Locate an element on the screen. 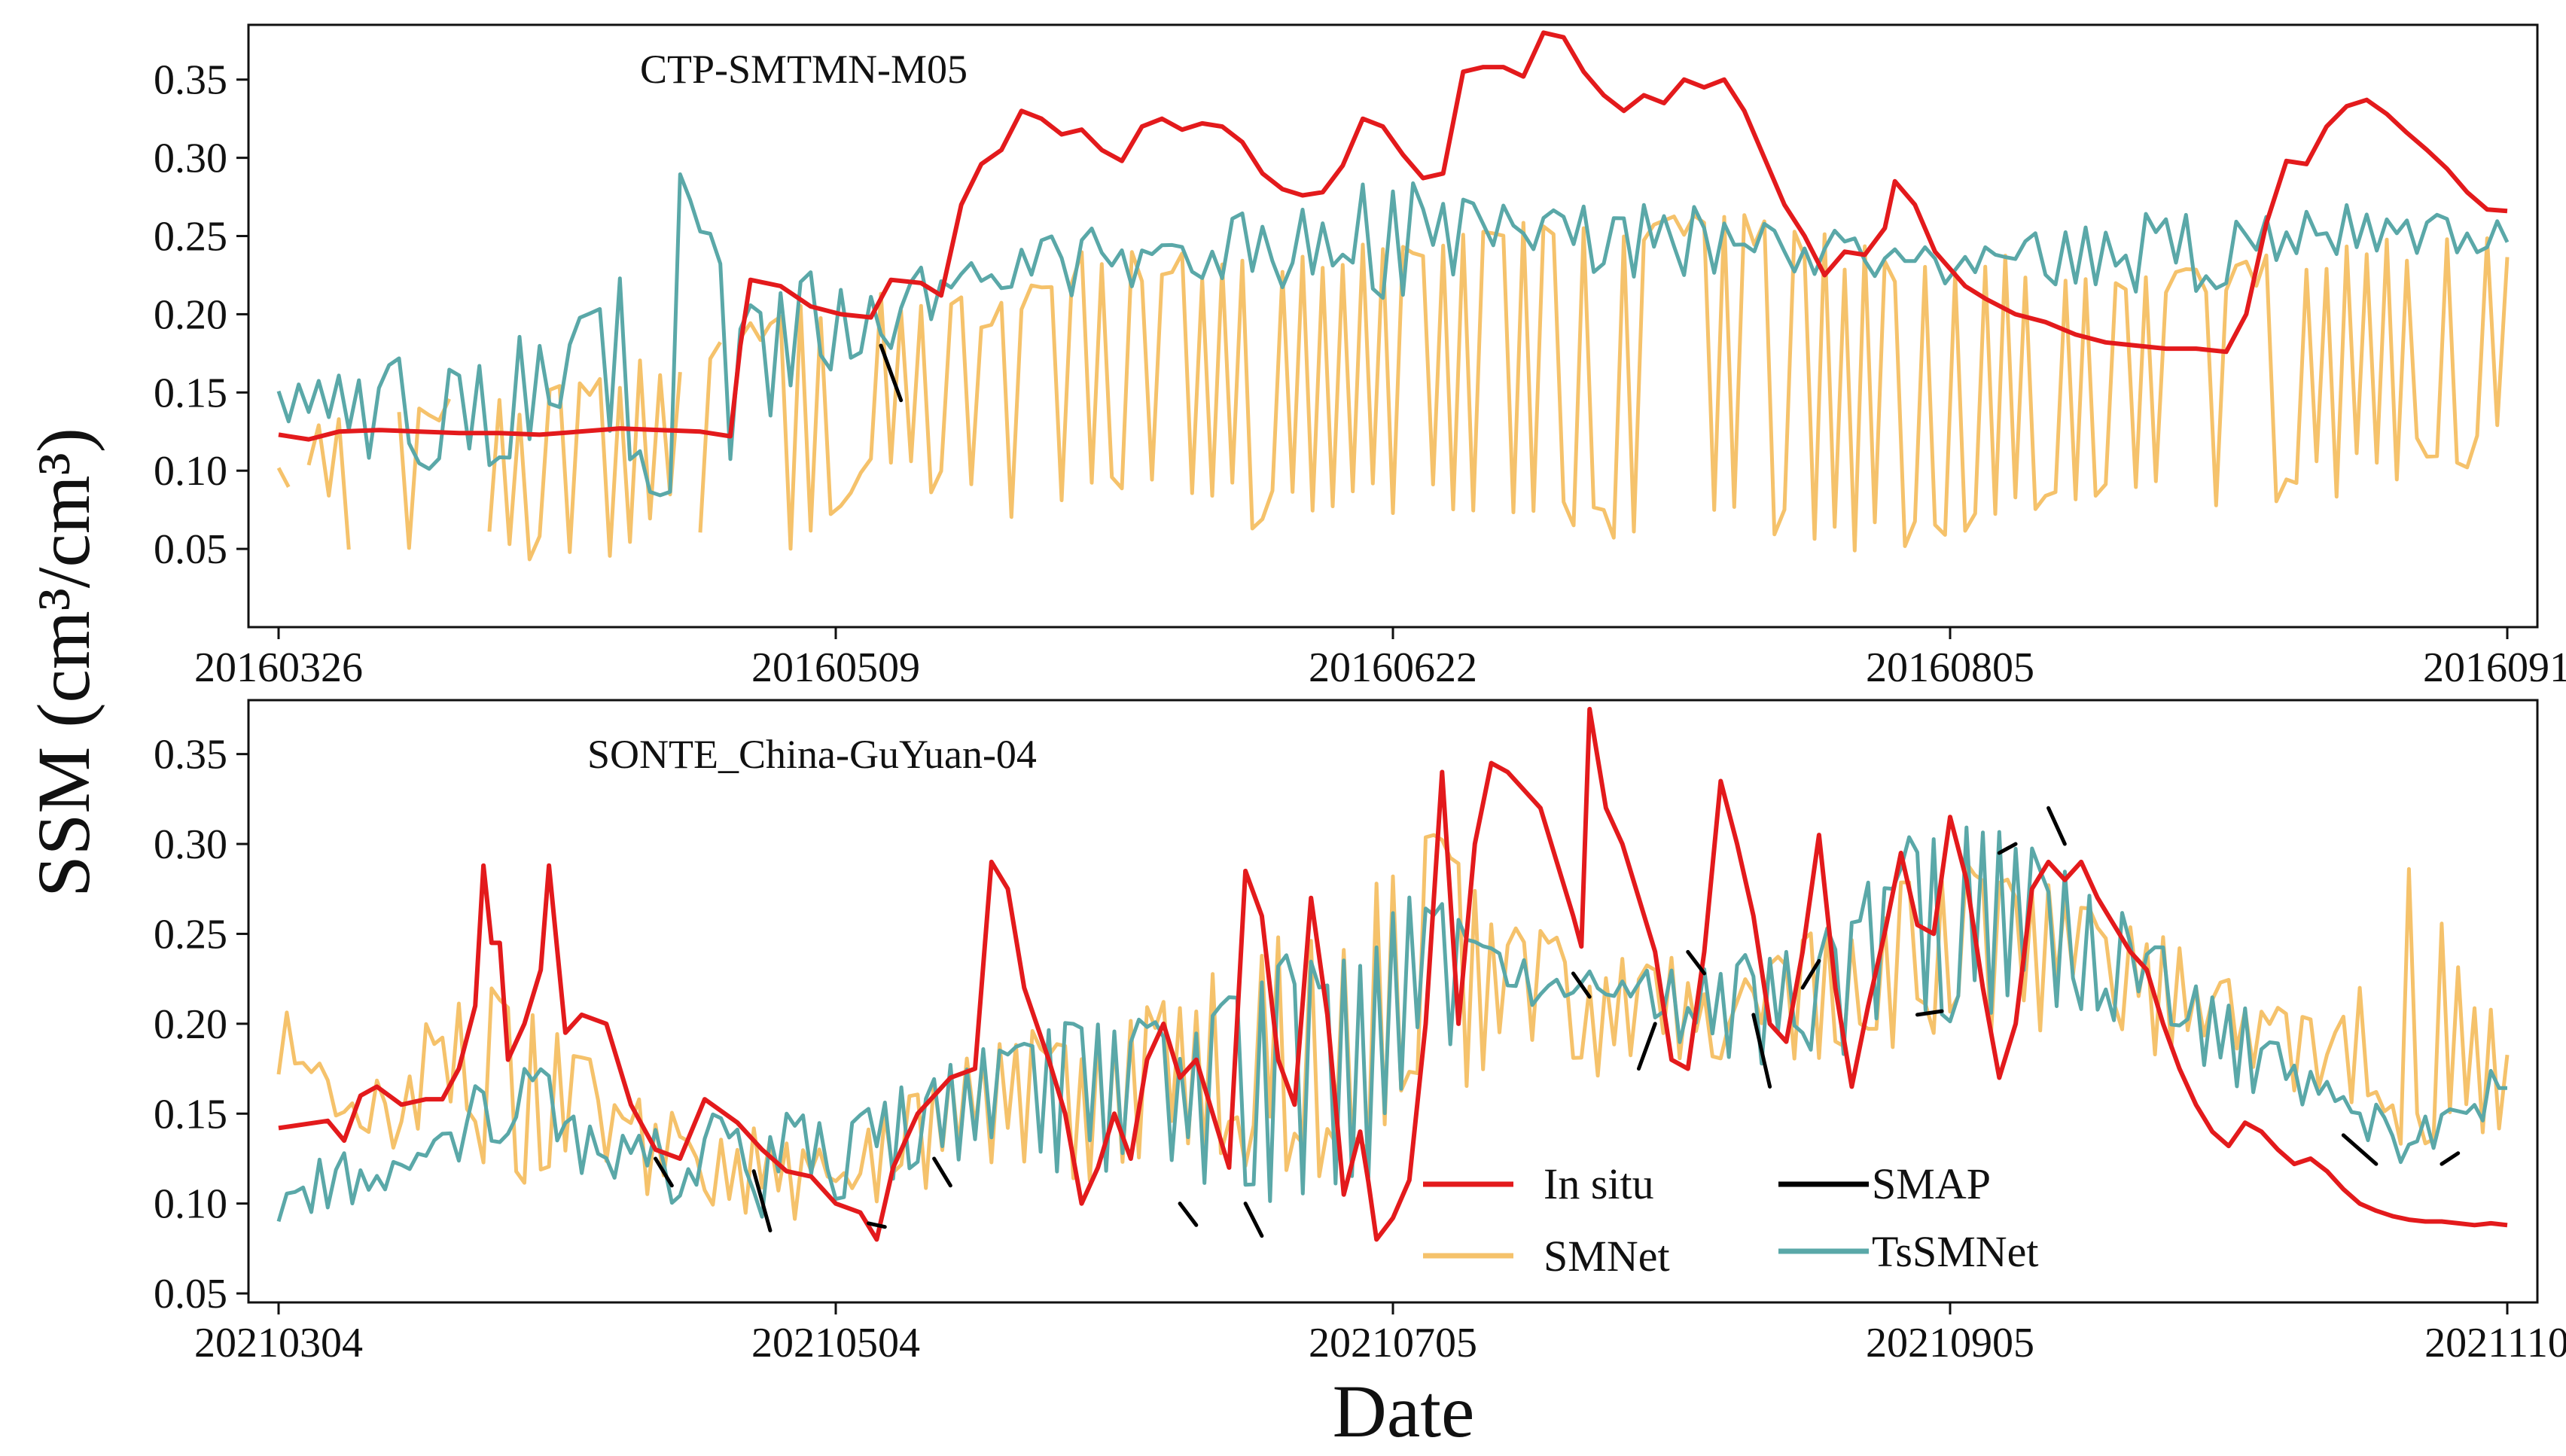 Image resolution: width=2566 pixels, height=1456 pixels. panel-1-x-axis: 20160326 20160509 20160622 20160805 20160919 is located at coordinates (1380, 659).